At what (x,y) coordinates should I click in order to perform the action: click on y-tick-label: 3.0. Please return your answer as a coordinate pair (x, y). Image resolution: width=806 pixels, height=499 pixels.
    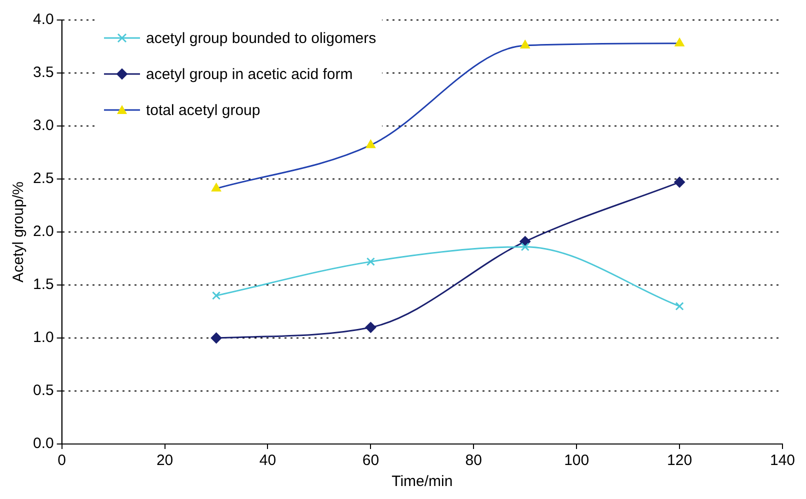
    Looking at the image, I should click on (43, 125).